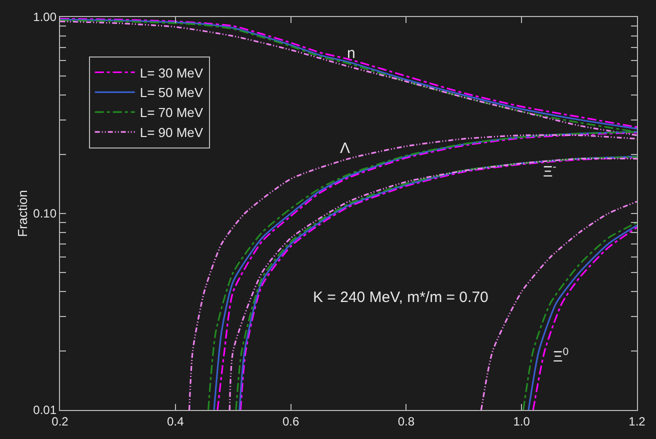 The height and width of the screenshot is (439, 656). Describe the element at coordinates (550, 170) in the screenshot. I see `annotation: Ξ$^{-}$` at that location.